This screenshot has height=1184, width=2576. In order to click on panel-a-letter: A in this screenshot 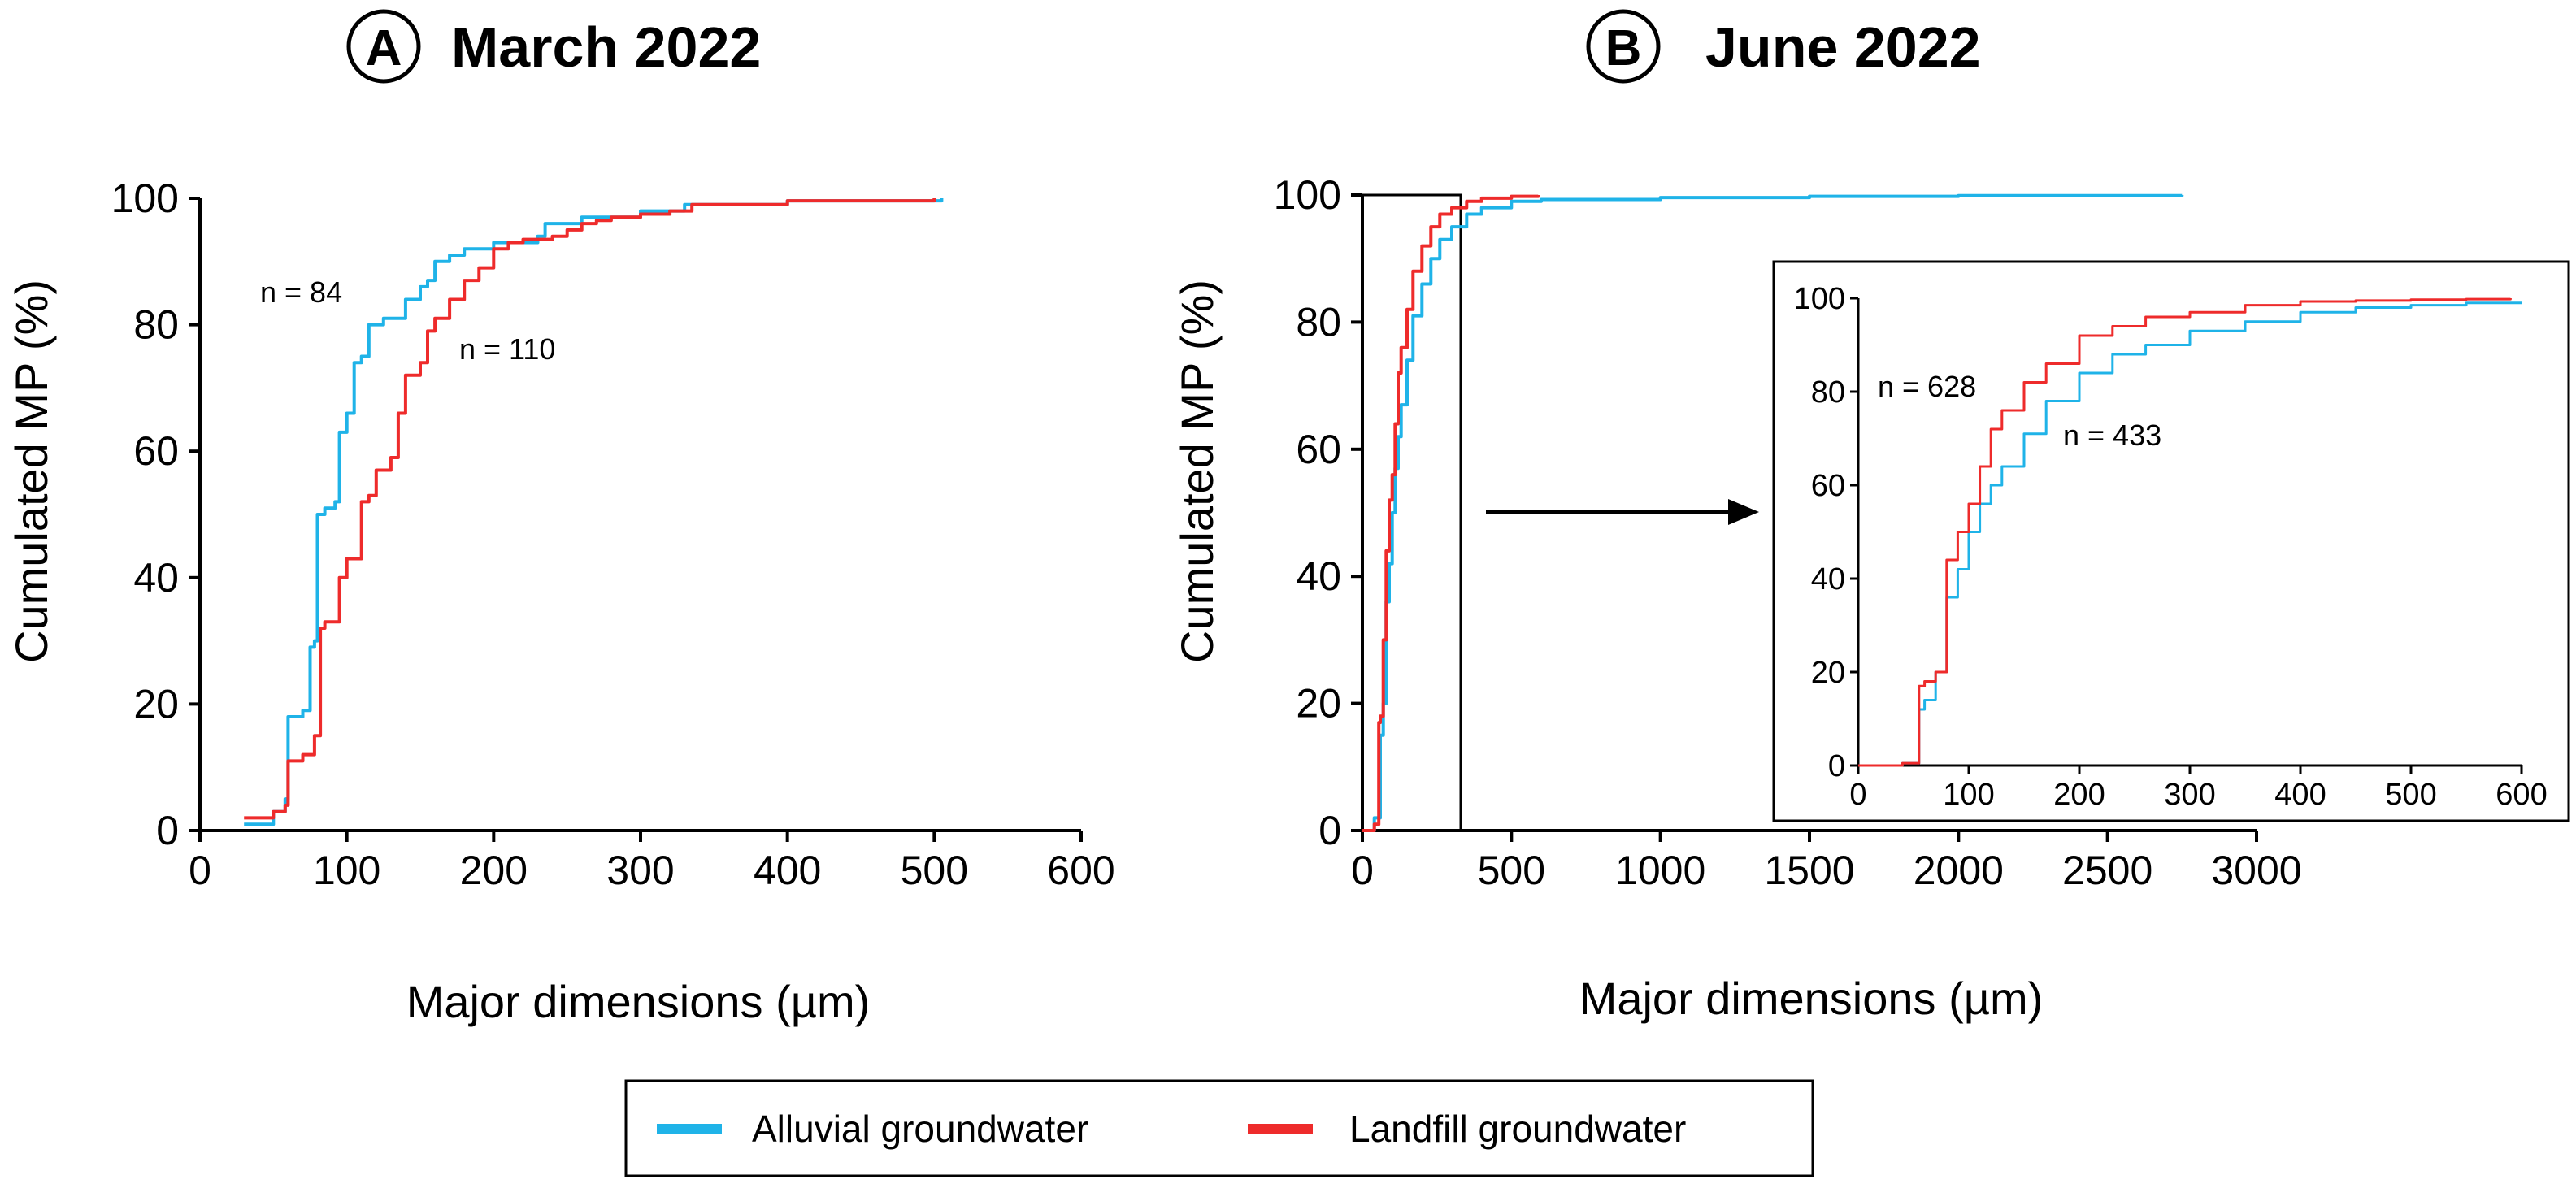, I will do `click(384, 48)`.